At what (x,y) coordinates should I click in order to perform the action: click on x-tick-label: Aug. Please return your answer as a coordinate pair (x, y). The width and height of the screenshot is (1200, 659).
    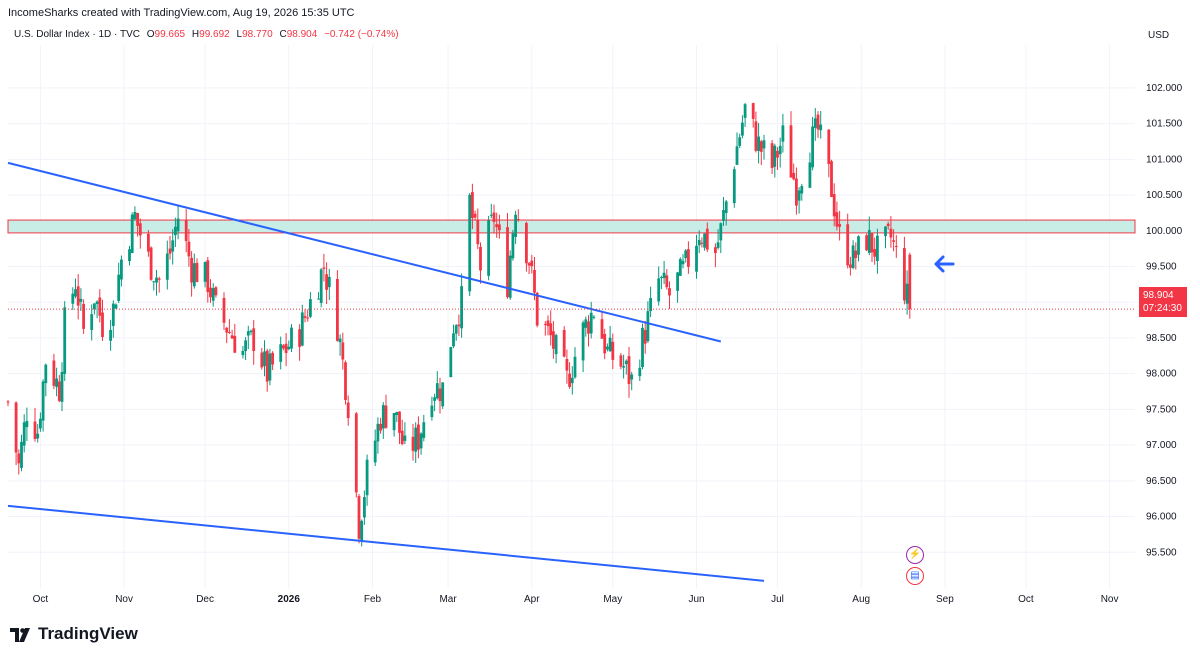
    Looking at the image, I should click on (861, 599).